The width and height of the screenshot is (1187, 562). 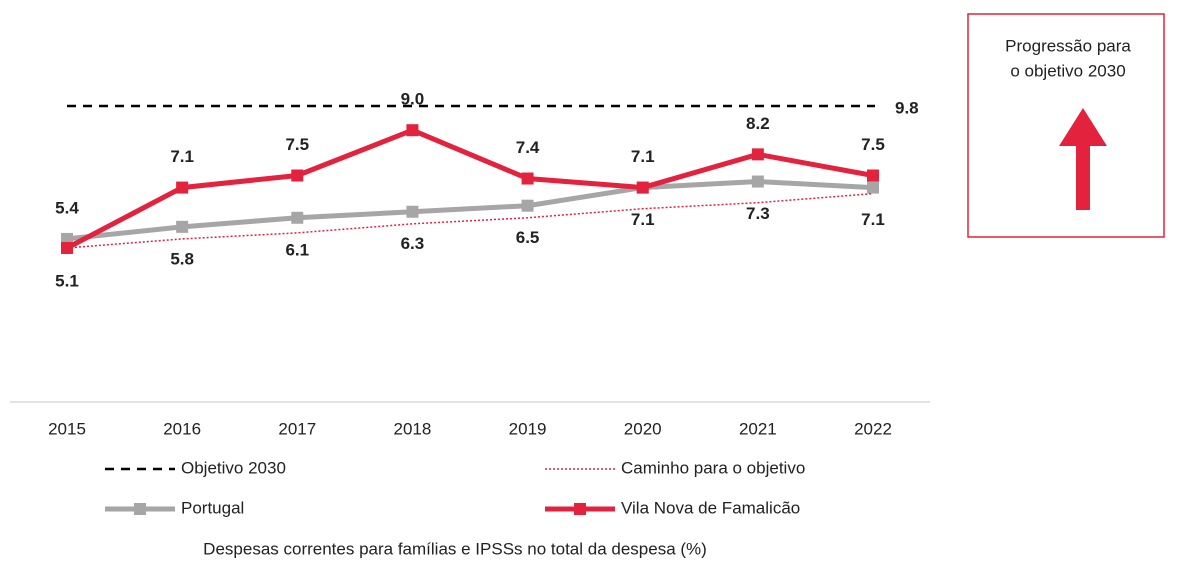 I want to click on legend-label: Vila Nova de Famalicão, so click(x=710, y=507).